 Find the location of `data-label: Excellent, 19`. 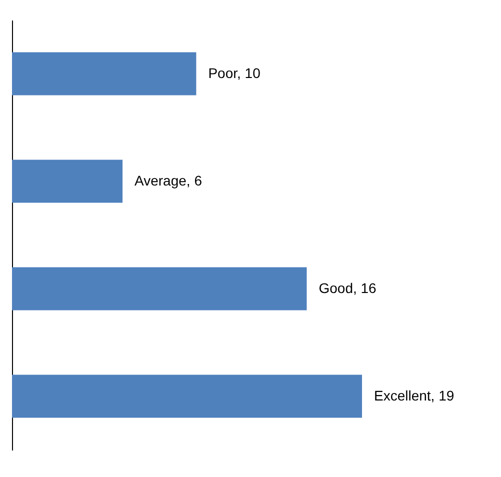

data-label: Excellent, 19 is located at coordinates (414, 395).